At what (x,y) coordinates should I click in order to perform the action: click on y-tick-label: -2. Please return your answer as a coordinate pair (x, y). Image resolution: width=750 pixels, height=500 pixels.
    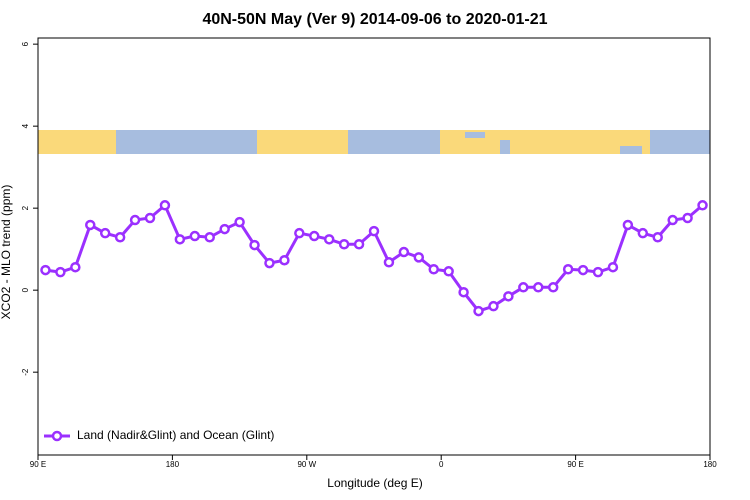
    Looking at the image, I should click on (25, 372).